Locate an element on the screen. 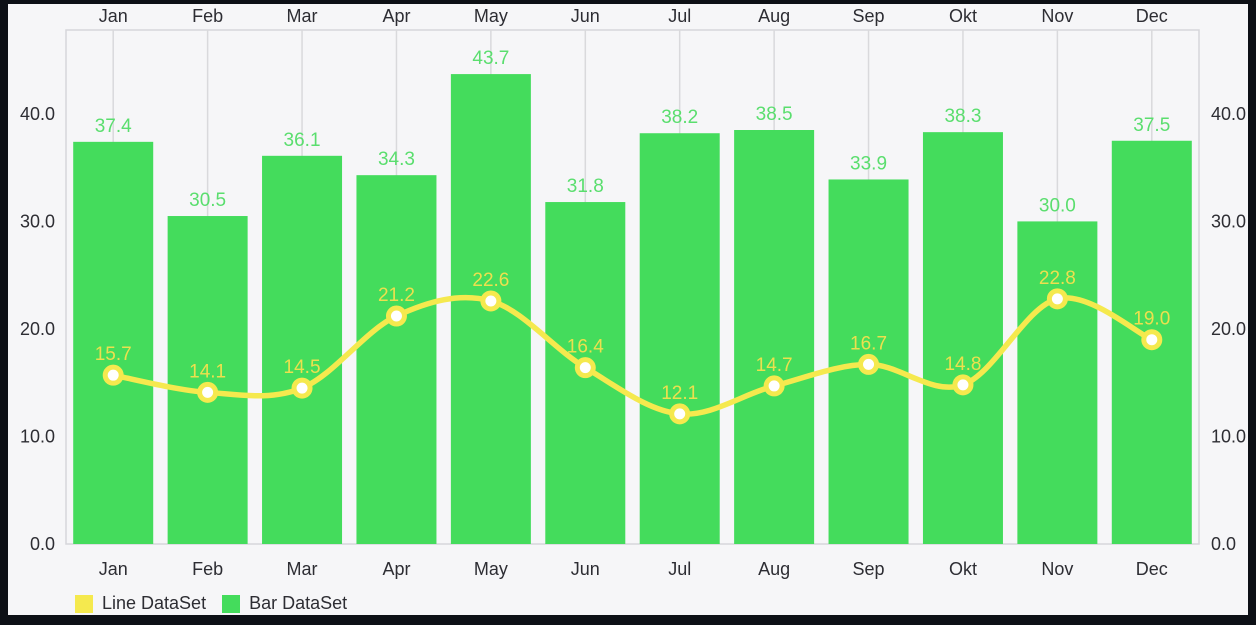 The image size is (1256, 625). line-point-may is located at coordinates (491, 301).